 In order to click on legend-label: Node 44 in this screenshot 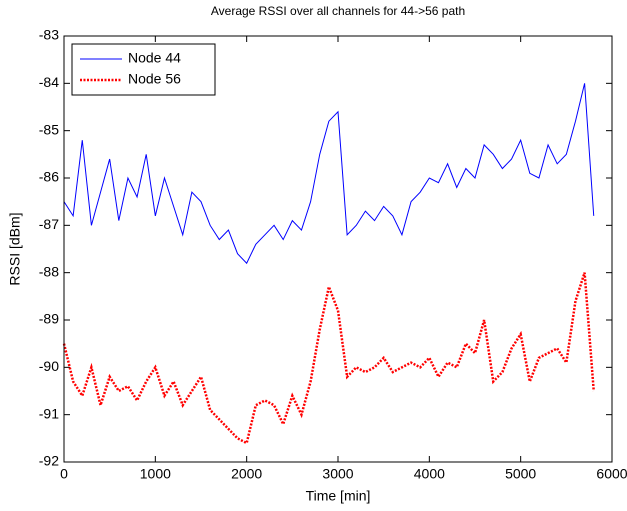, I will do `click(154, 58)`.